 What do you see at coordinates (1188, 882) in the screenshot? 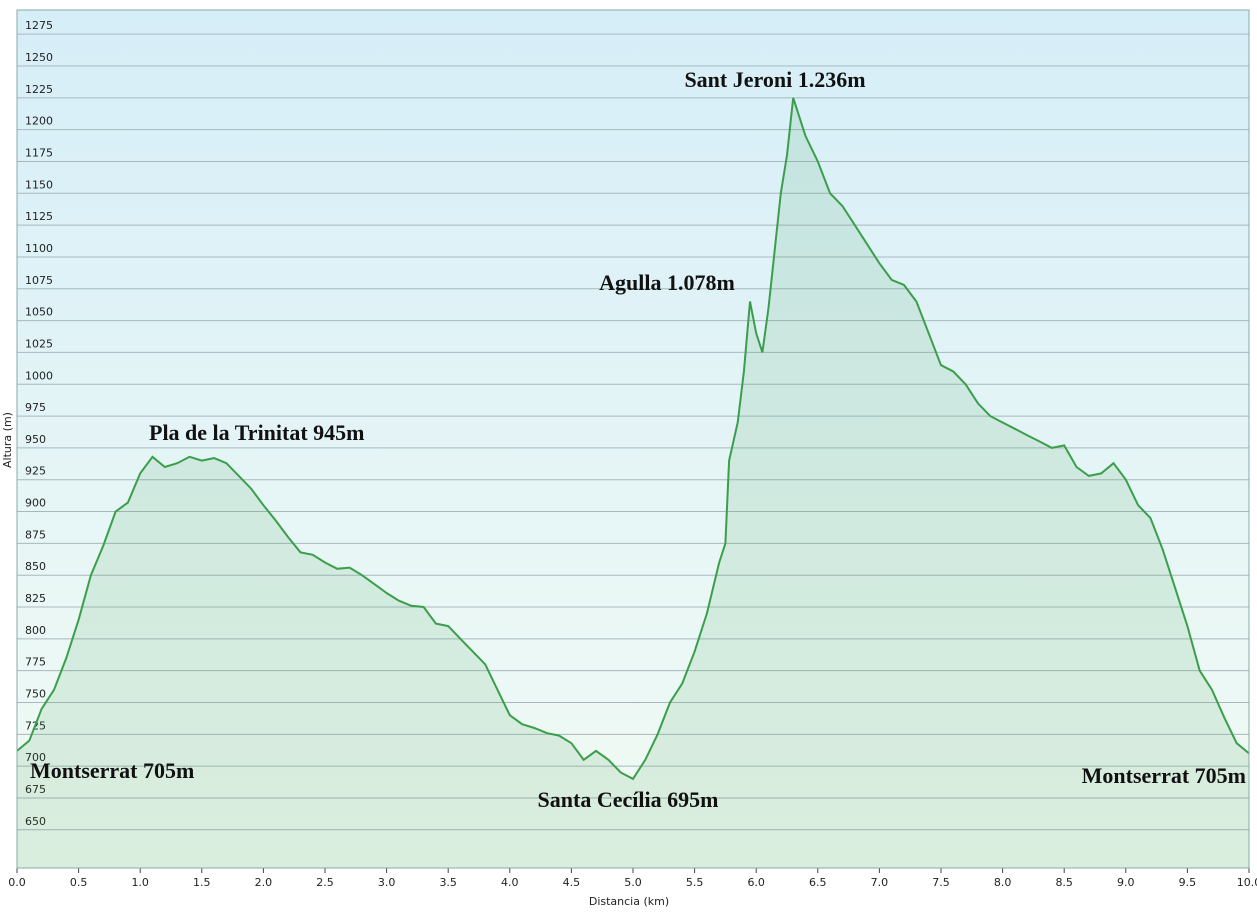
I see `x-tick-label: 9.5` at bounding box center [1188, 882].